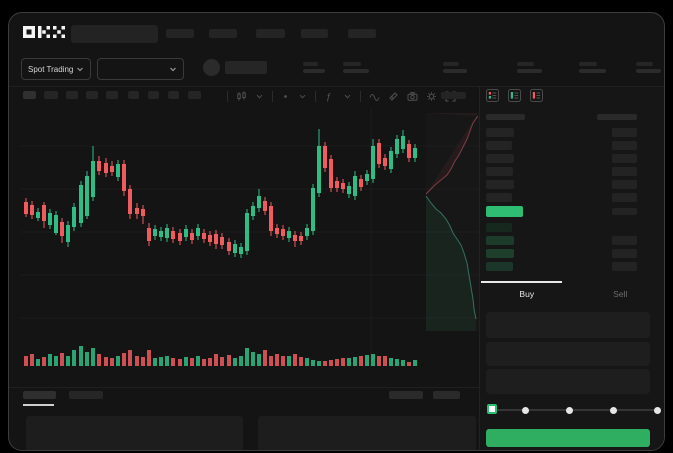  I want to click on fullscreen-icon, so click(450, 96).